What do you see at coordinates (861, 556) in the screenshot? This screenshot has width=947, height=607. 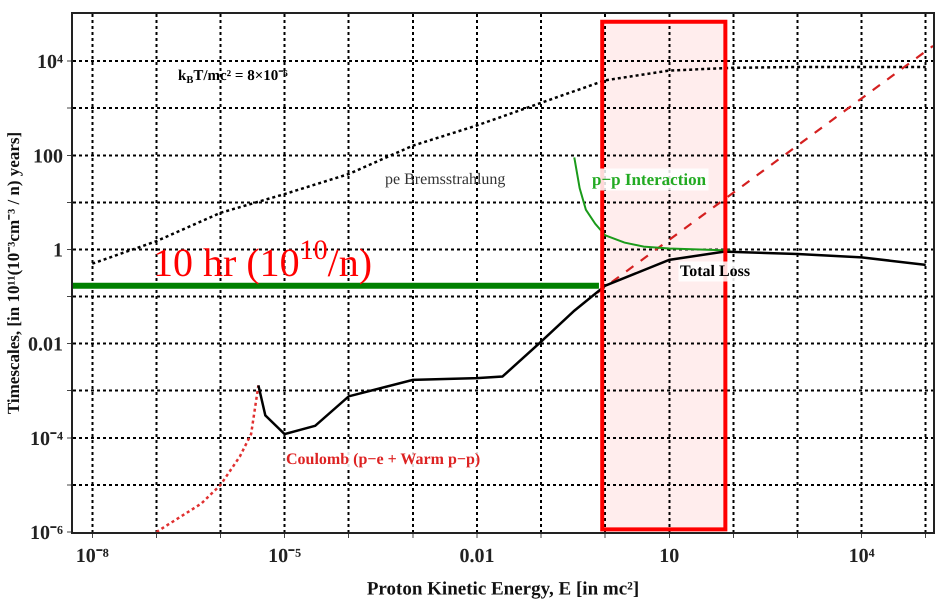 I see `x-tick-label: 10⁴` at bounding box center [861, 556].